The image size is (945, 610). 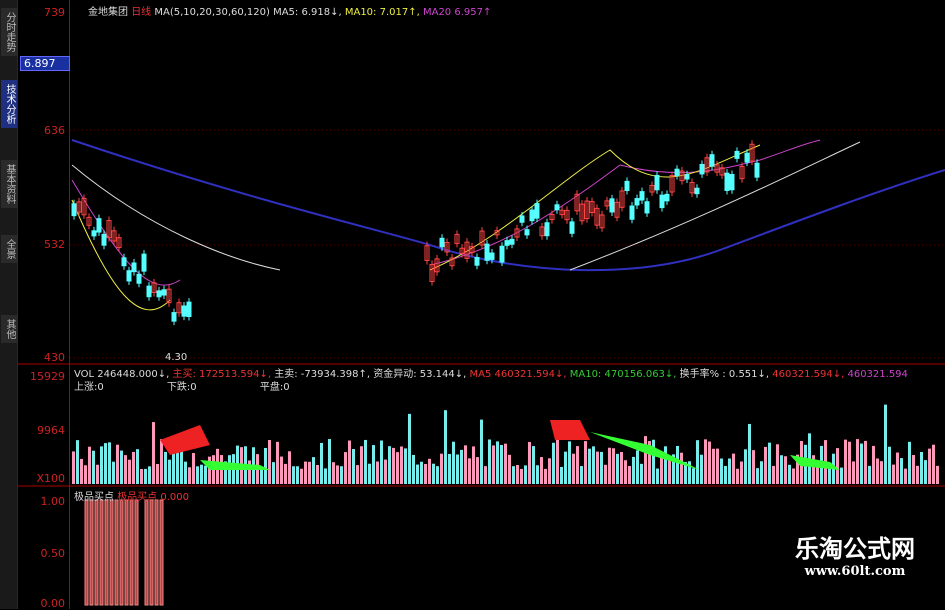 What do you see at coordinates (9, 329) in the screenshot?
I see `tab-other: 其他` at bounding box center [9, 329].